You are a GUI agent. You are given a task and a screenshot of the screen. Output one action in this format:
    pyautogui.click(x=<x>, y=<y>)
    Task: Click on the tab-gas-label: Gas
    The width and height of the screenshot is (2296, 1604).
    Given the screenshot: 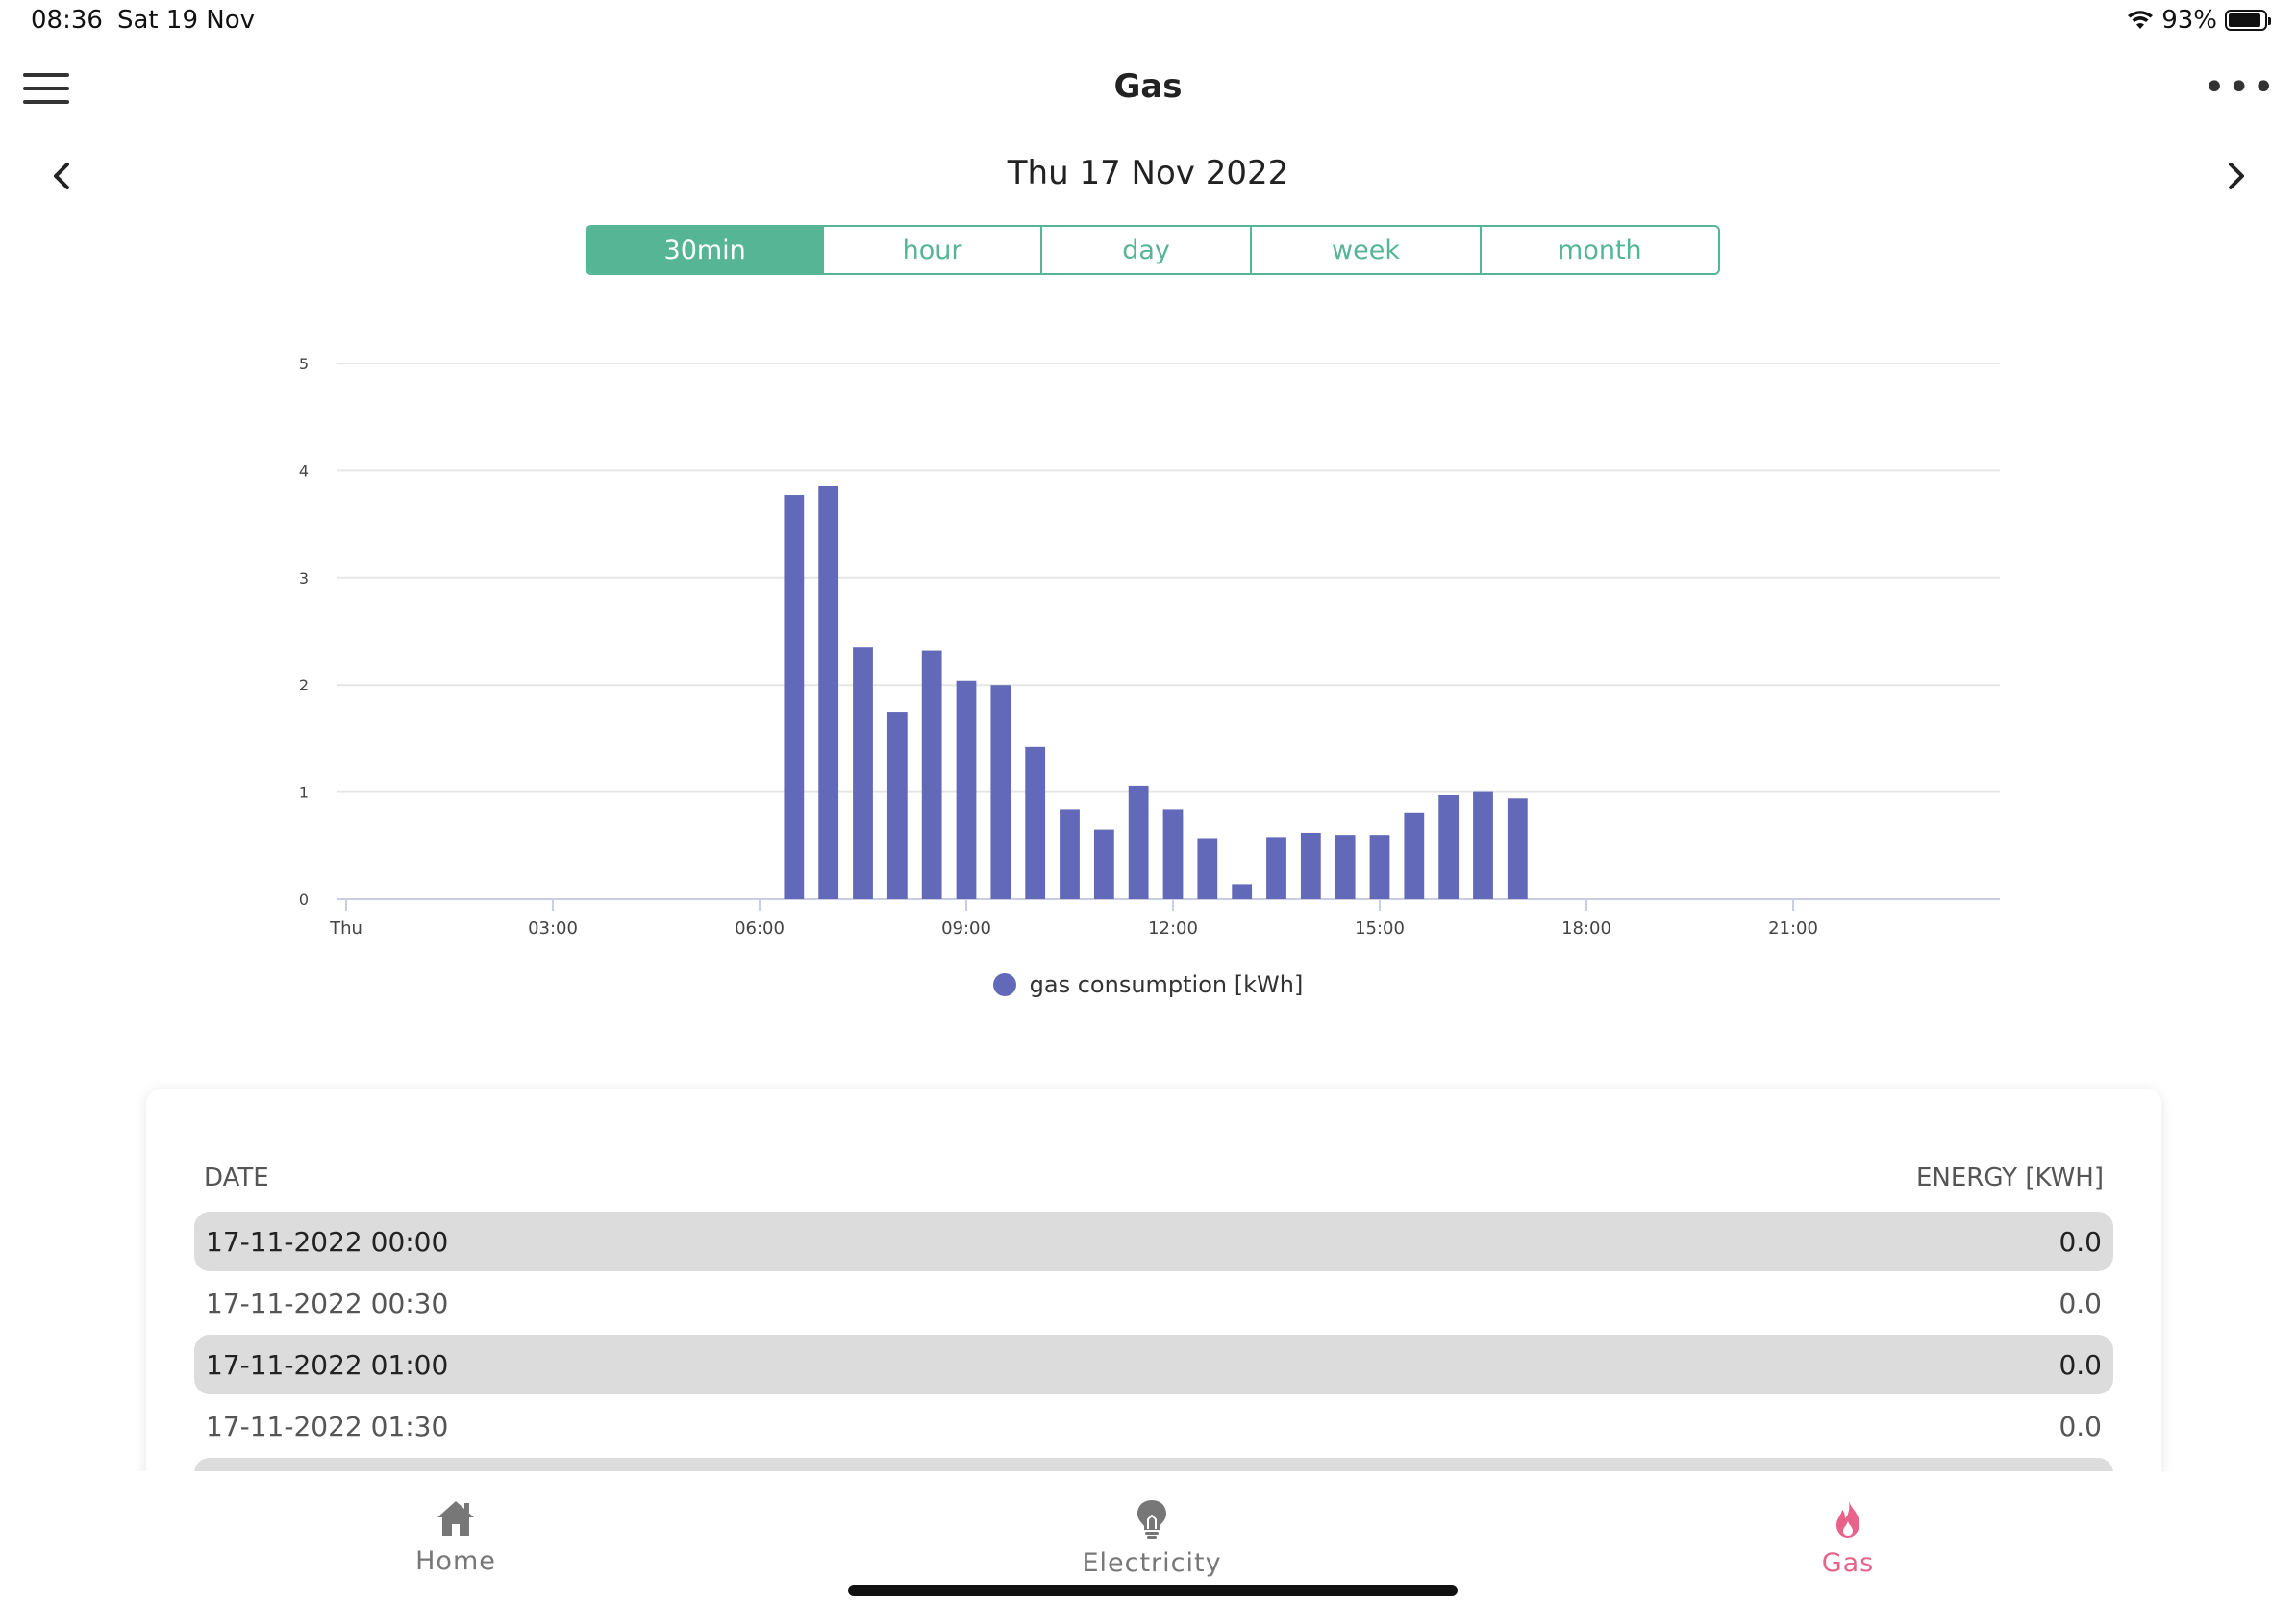 What is the action you would take?
    pyautogui.click(x=1848, y=1563)
    